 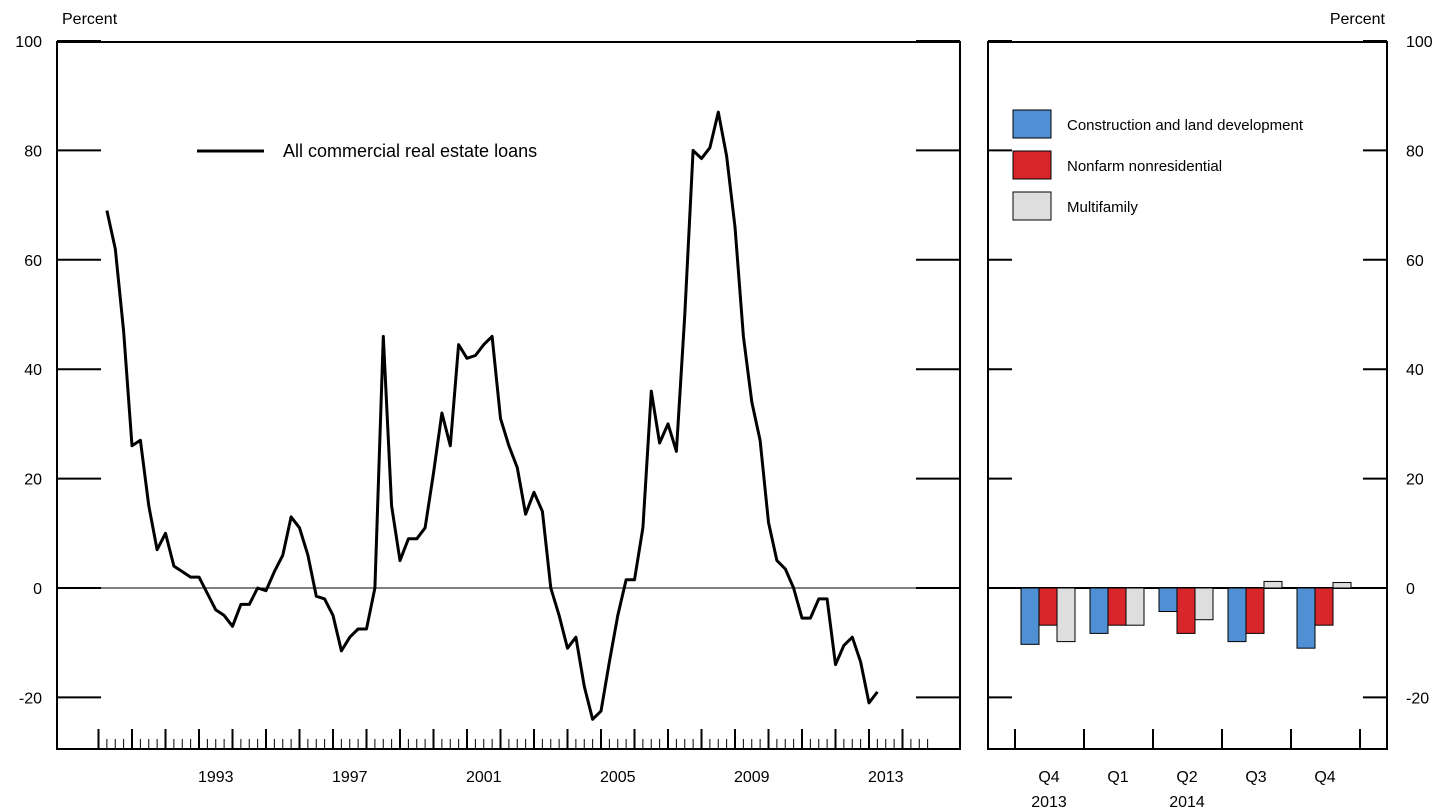 I want to click on legend-swatch-multifamily, so click(x=1032, y=206).